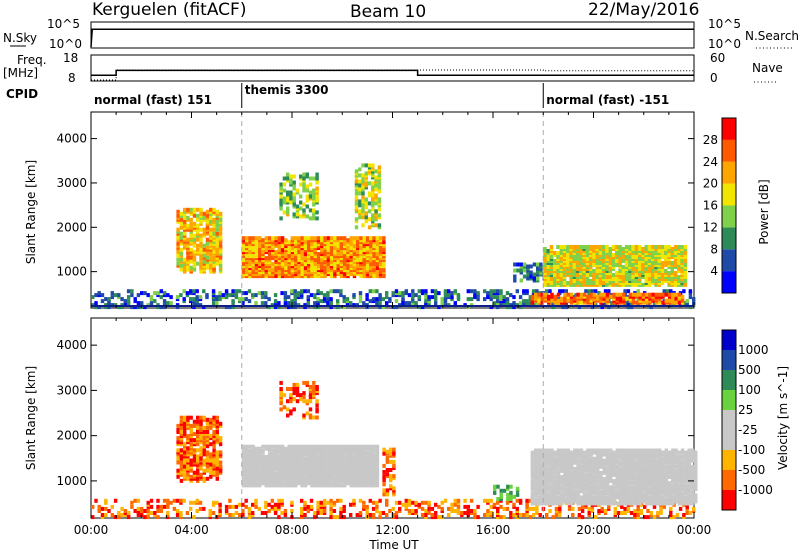 The width and height of the screenshot is (800, 554). I want to click on cpid-segment-label: normal (fast) -151, so click(607, 100).